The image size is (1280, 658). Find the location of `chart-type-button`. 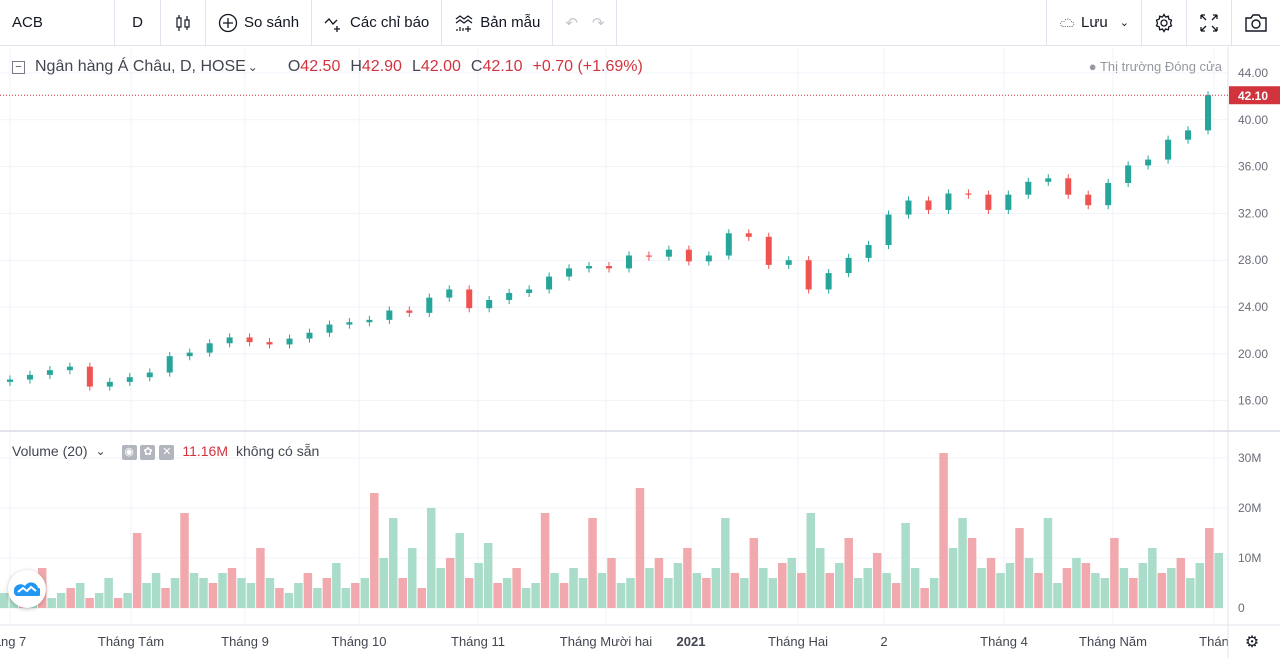

chart-type-button is located at coordinates (183, 23).